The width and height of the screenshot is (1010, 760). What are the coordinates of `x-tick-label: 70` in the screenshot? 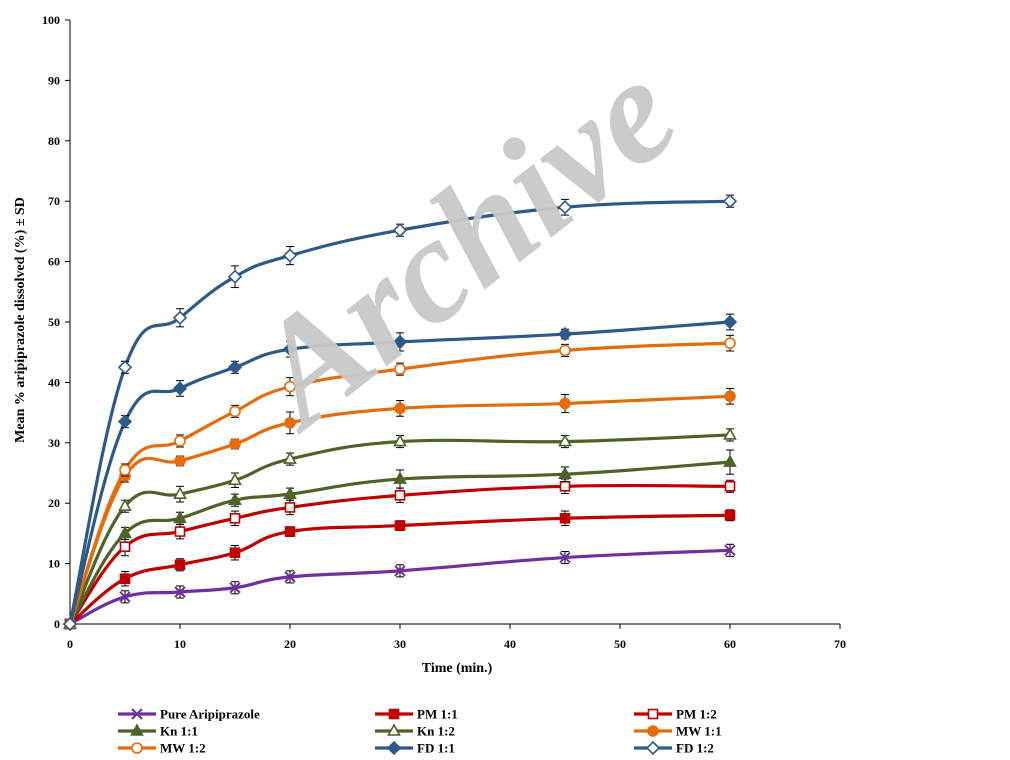 It's located at (840, 644).